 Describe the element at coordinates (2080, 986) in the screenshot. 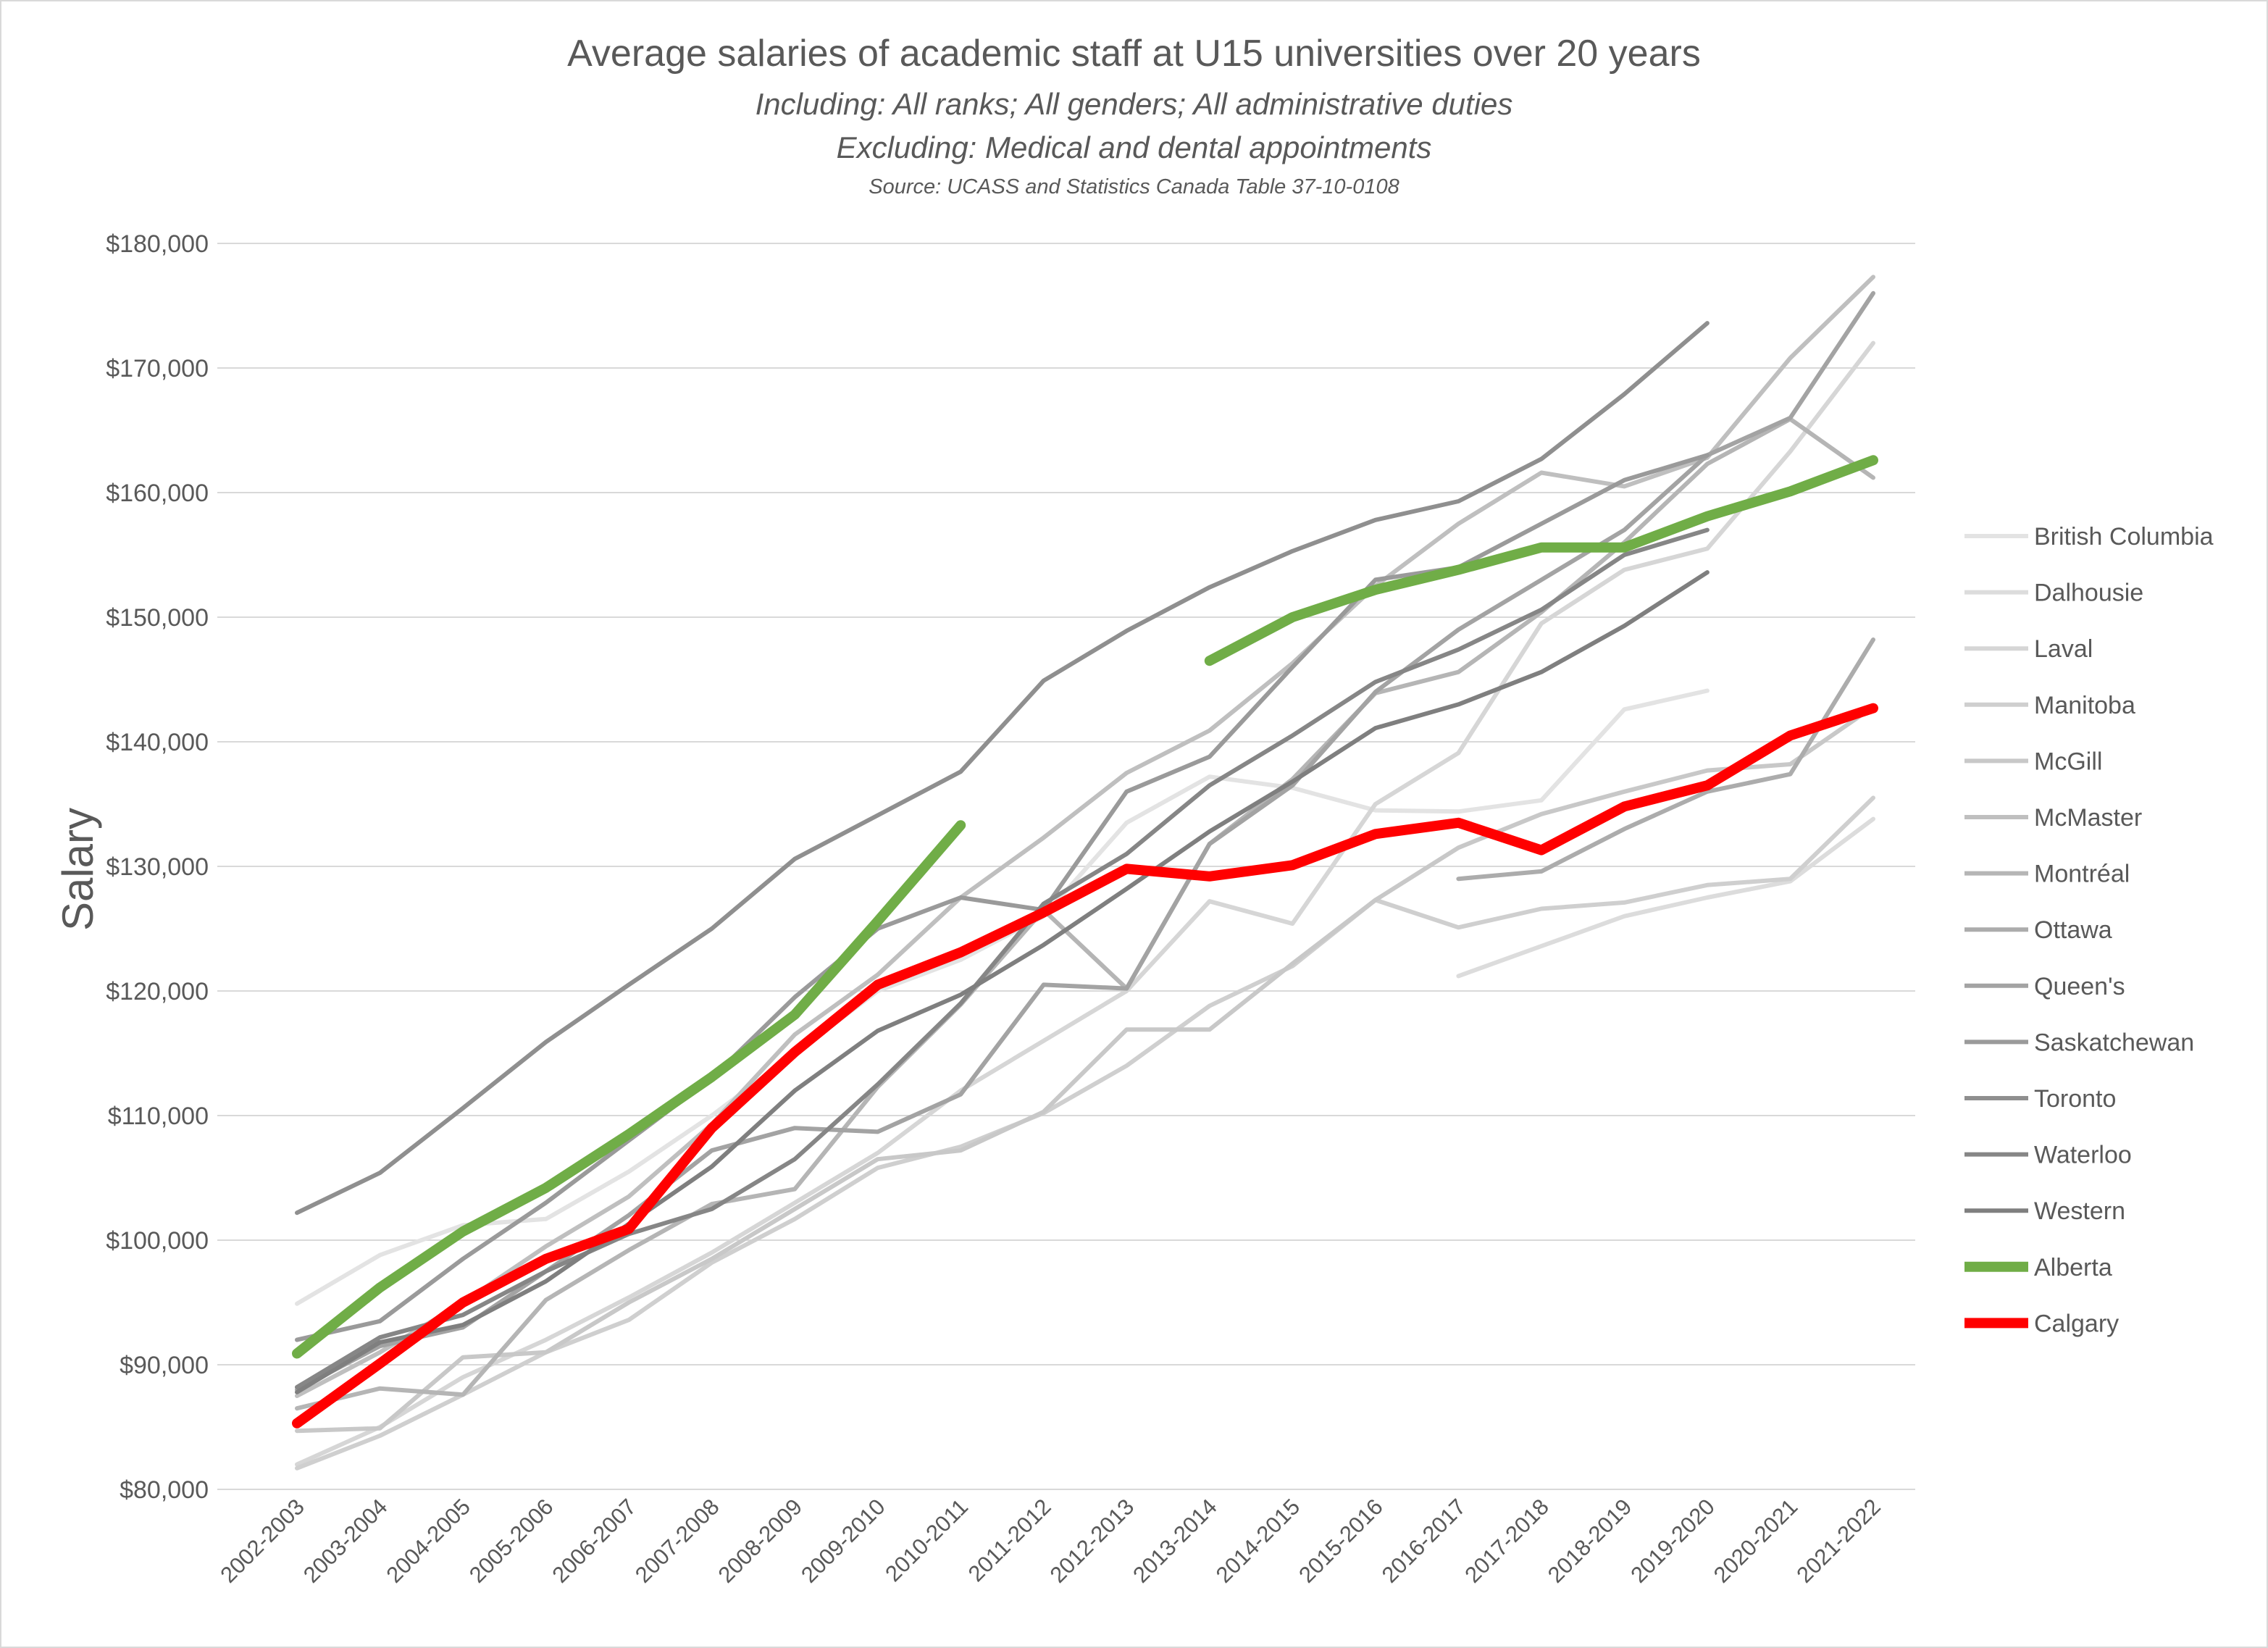

I see `legend-label: Queen's` at that location.